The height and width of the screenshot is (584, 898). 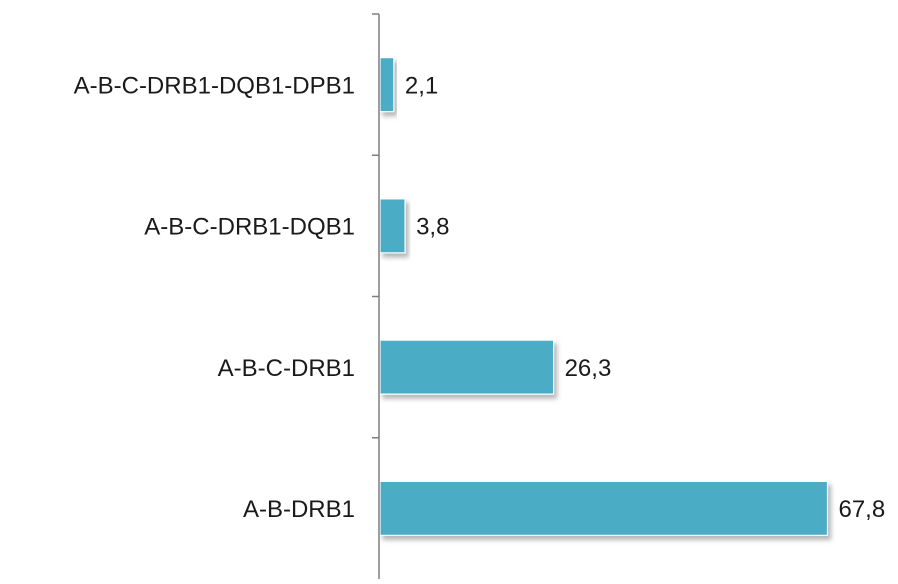 What do you see at coordinates (249, 227) in the screenshot?
I see `category-label-2: A-B-C-DRB1-DQB1` at bounding box center [249, 227].